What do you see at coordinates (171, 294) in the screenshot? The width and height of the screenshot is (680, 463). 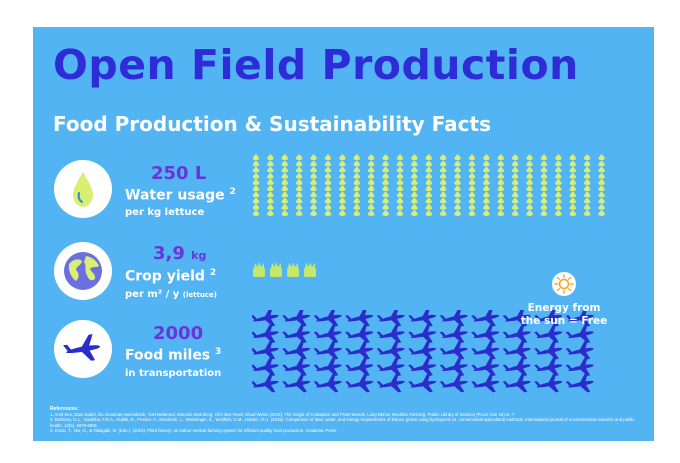 I see `crop-yield-sub: per m² / y (lettuce)` at bounding box center [171, 294].